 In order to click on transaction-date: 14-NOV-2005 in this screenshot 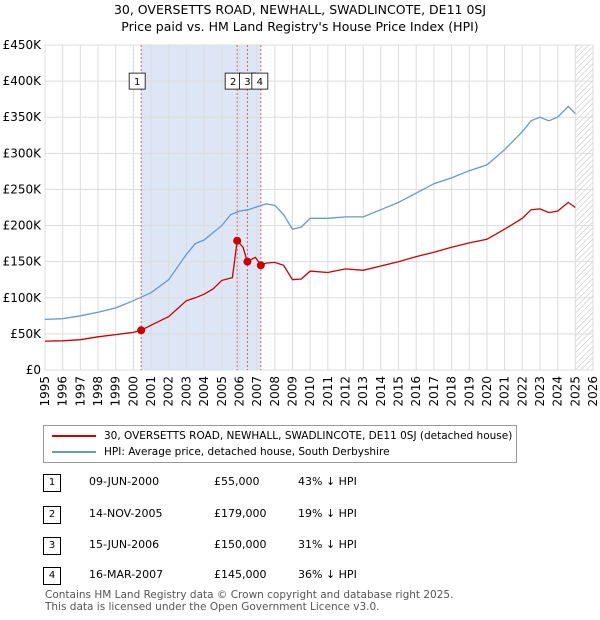, I will do `click(126, 513)`.